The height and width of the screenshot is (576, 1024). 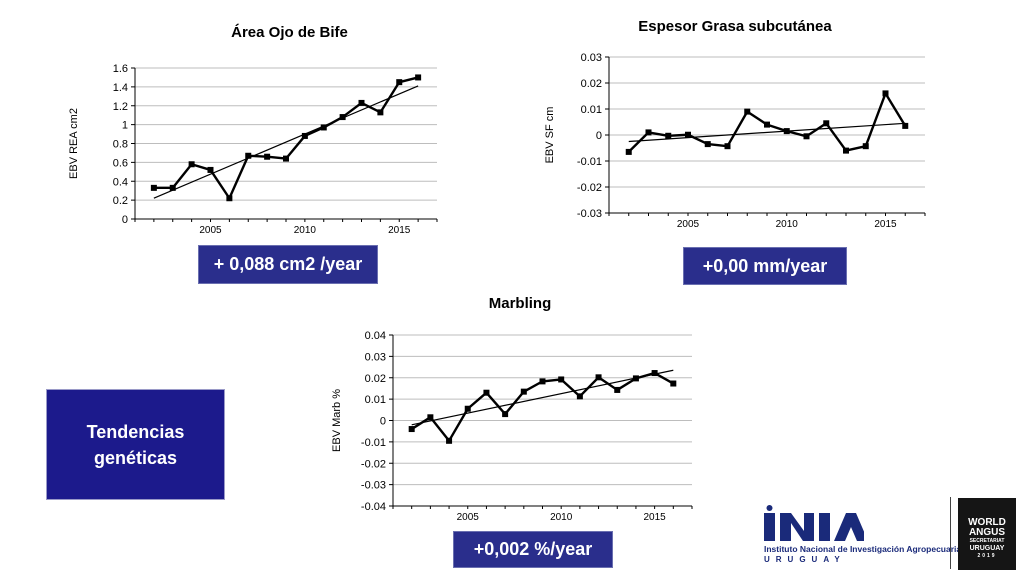 I want to click on y-tick-label: 1.2, so click(x=120, y=107).